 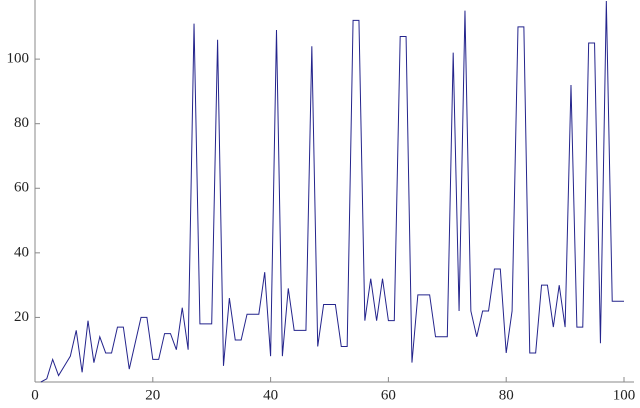 What do you see at coordinates (21, 188) in the screenshot?
I see `y-tick-label: 60` at bounding box center [21, 188].